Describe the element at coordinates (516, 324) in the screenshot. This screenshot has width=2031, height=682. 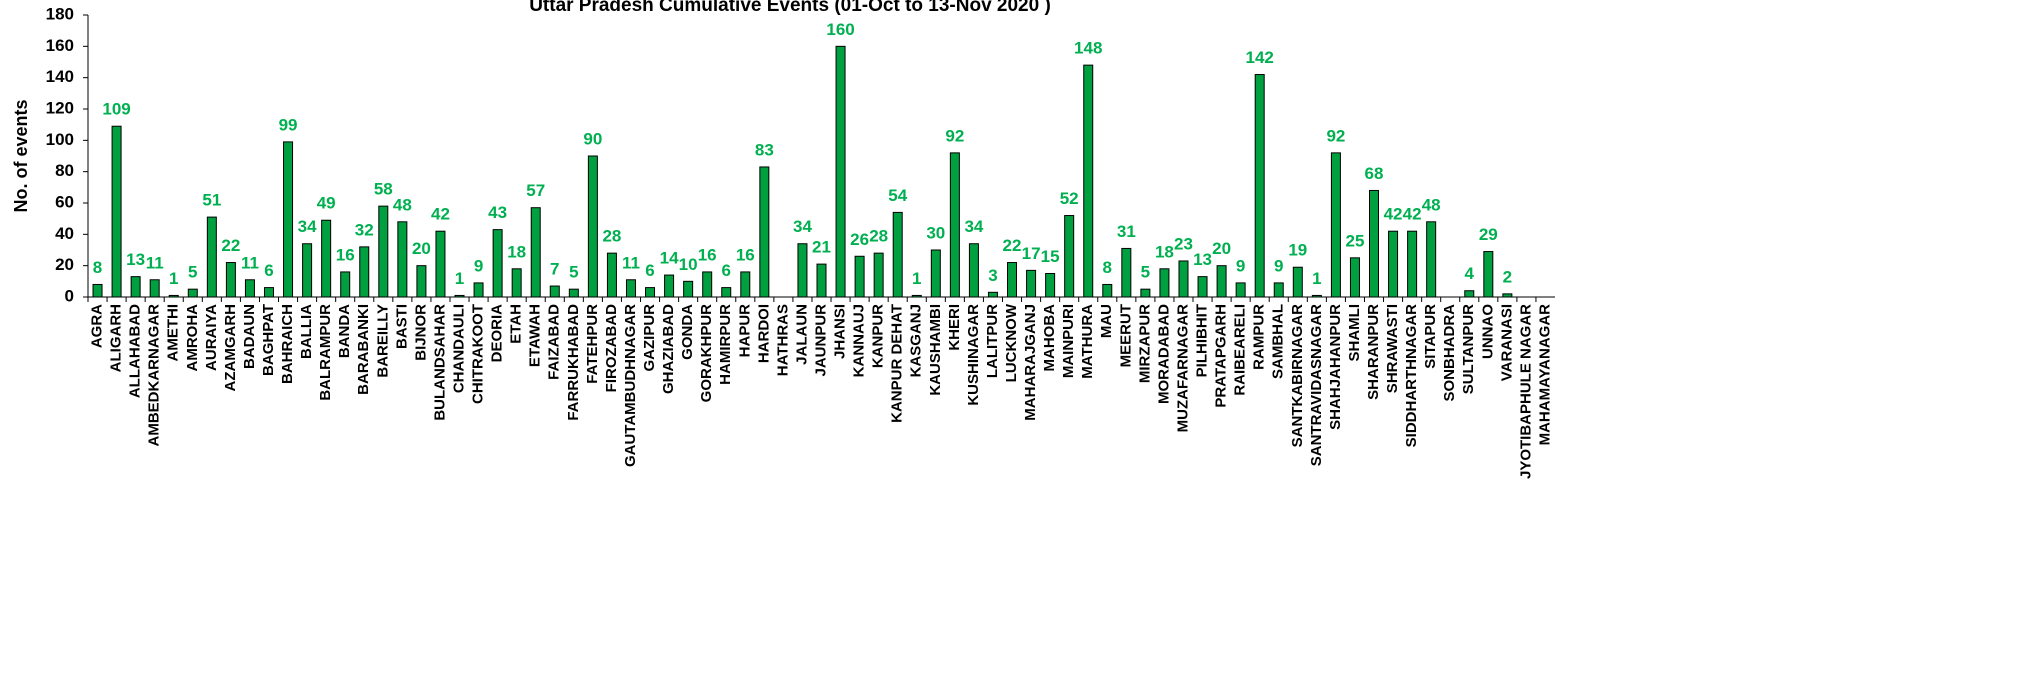
I see `x-tick-label: ETAH` at that location.